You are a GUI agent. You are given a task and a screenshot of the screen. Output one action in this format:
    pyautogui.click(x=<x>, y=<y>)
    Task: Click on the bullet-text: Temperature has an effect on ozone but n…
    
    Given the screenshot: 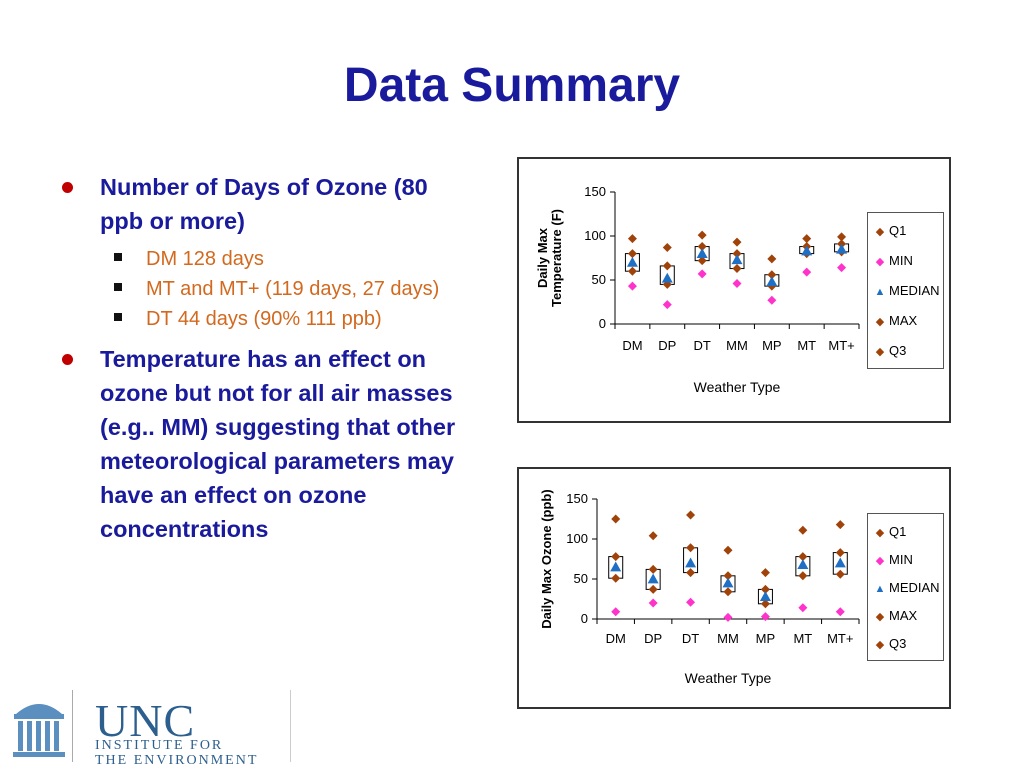 What is the action you would take?
    pyautogui.click(x=278, y=444)
    